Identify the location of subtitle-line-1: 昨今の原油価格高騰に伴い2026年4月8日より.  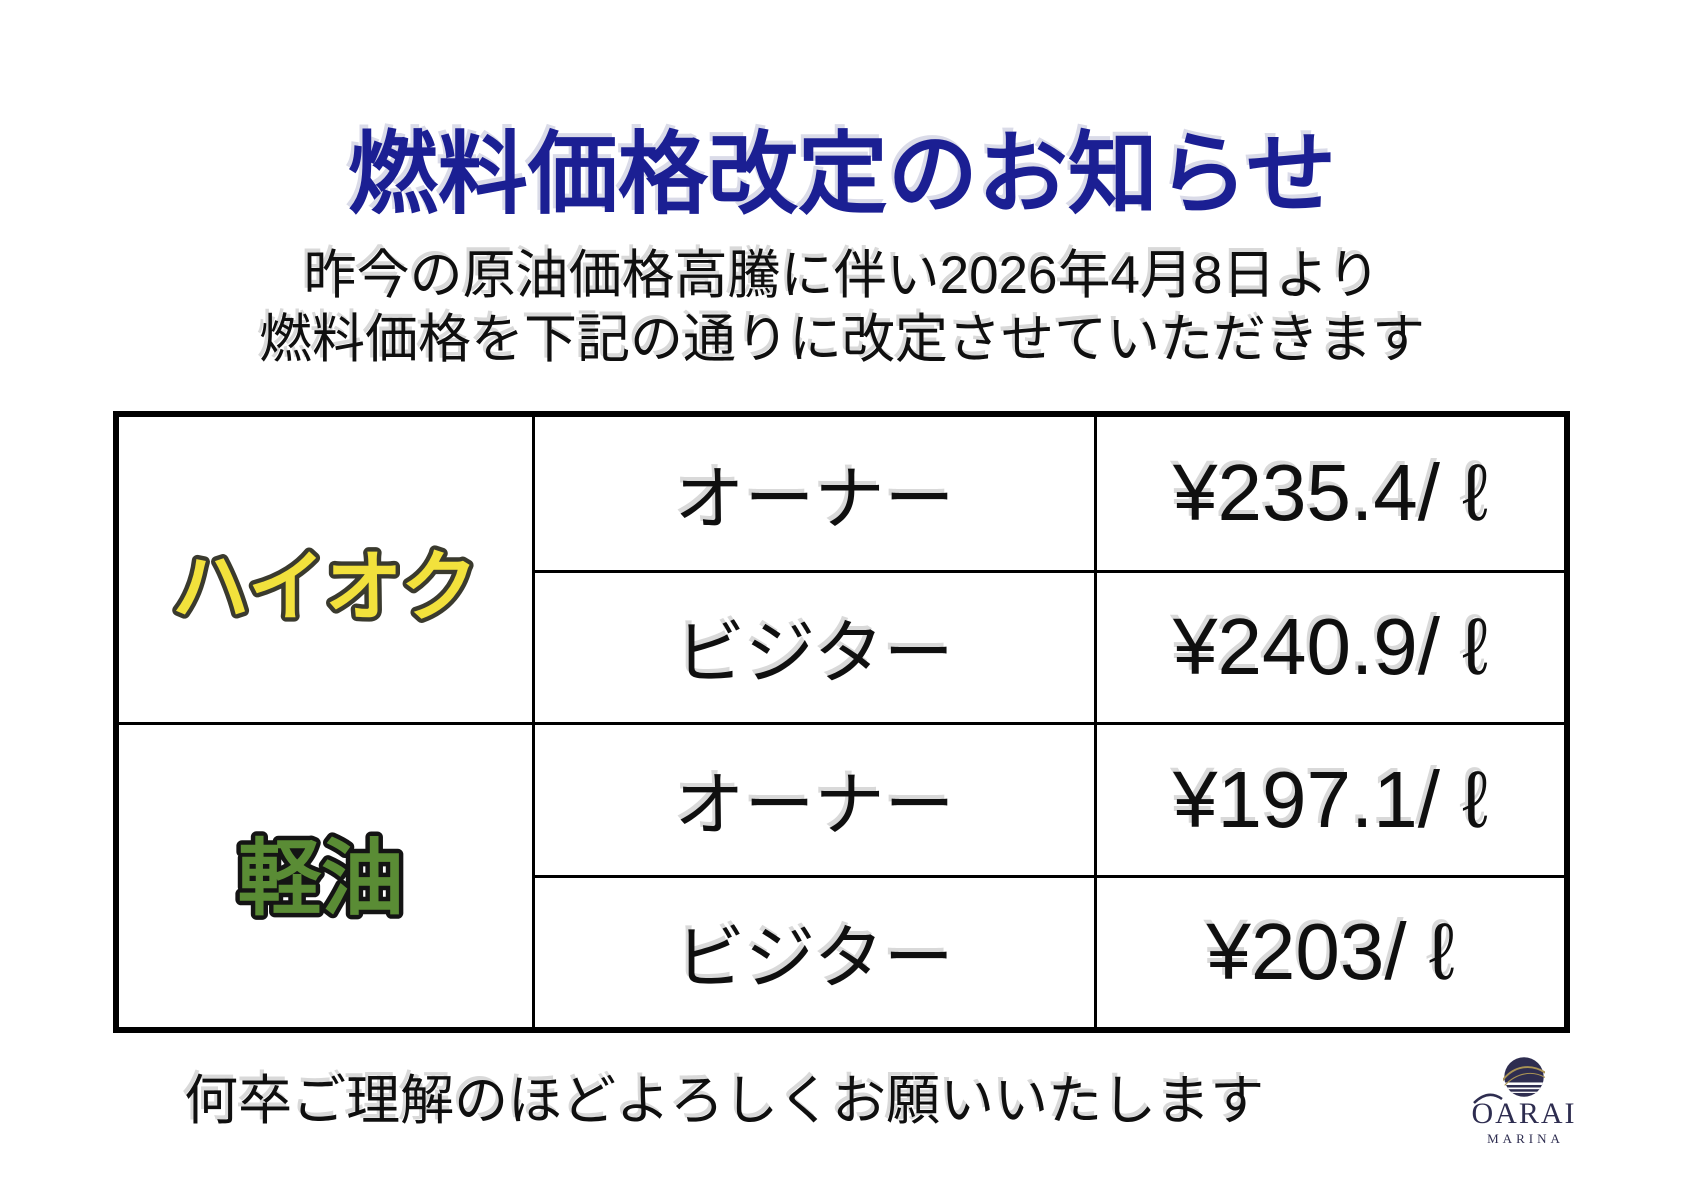
(842, 275).